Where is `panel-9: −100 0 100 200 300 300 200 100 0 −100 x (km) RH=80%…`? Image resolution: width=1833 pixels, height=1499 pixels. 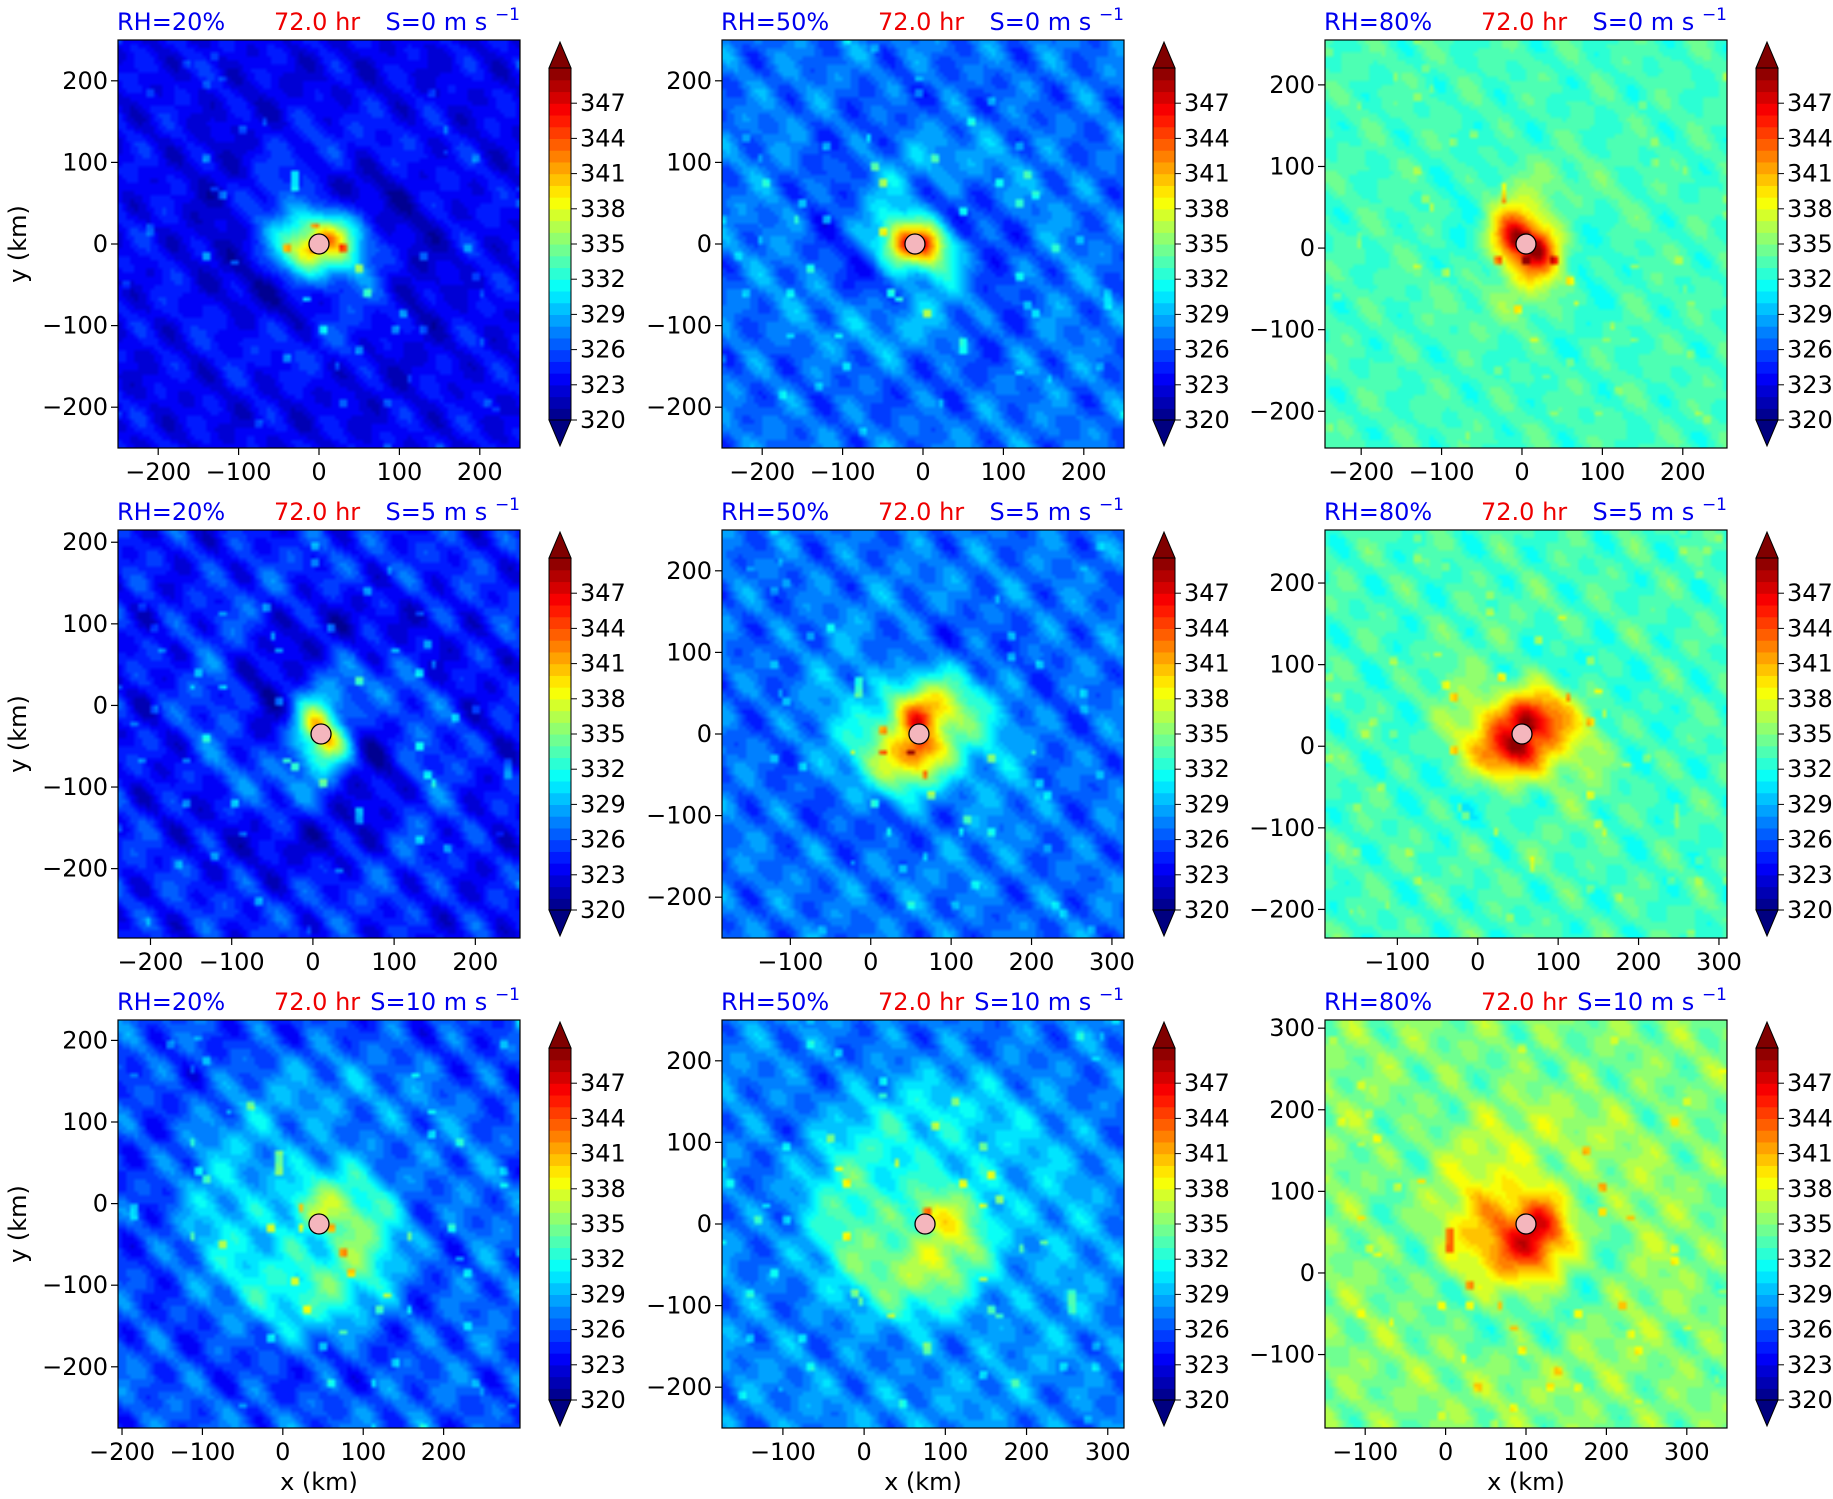 panel-9: −100 0 100 200 300 300 200 100 0 −100 x (km) RH=80%… is located at coordinates (1541, 1240).